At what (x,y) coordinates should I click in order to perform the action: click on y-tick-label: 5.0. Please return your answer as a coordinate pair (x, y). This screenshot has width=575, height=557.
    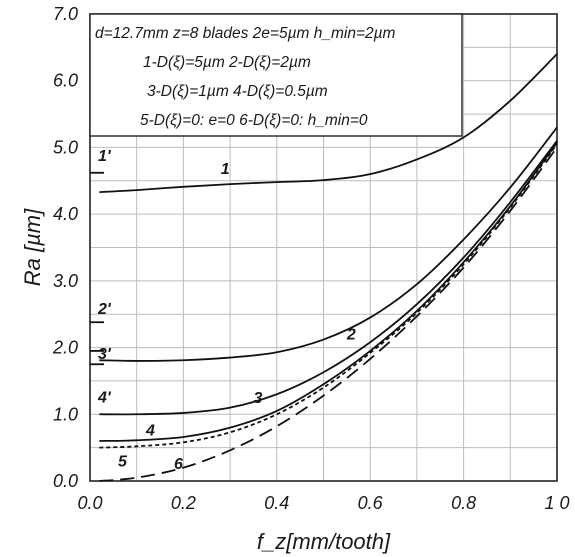
    Looking at the image, I should click on (65, 147).